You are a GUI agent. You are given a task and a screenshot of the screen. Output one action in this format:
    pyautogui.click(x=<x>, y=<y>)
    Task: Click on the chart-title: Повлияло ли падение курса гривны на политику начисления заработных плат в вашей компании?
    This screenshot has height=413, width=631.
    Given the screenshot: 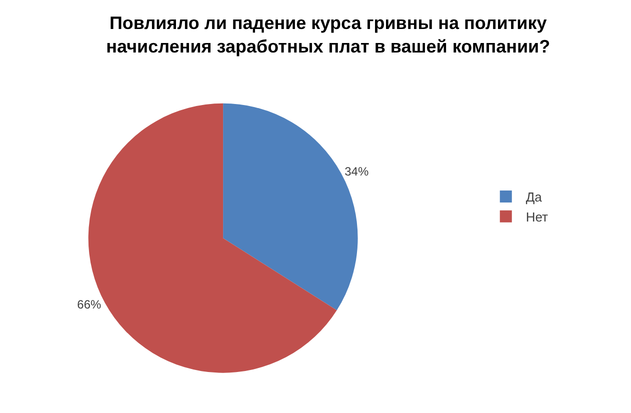 What is the action you would take?
    pyautogui.click(x=328, y=34)
    